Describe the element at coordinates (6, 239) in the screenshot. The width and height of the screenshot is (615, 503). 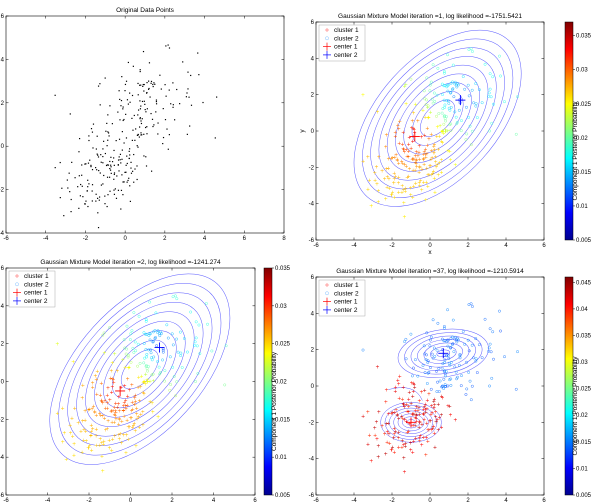
I see `x-tick-label: -6` at that location.